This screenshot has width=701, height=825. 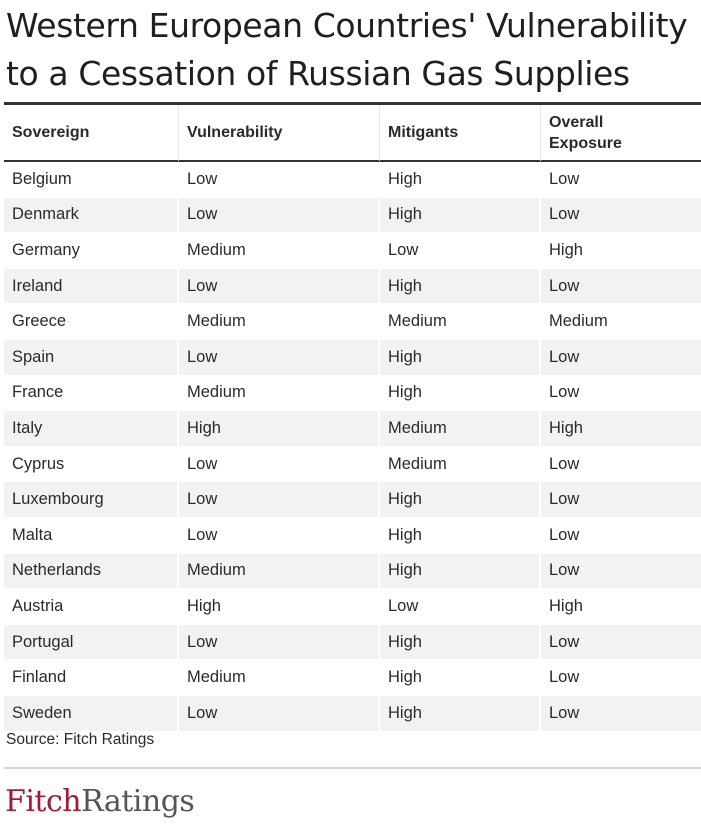 I want to click on logo-ratings-text: Ratings, so click(x=138, y=801).